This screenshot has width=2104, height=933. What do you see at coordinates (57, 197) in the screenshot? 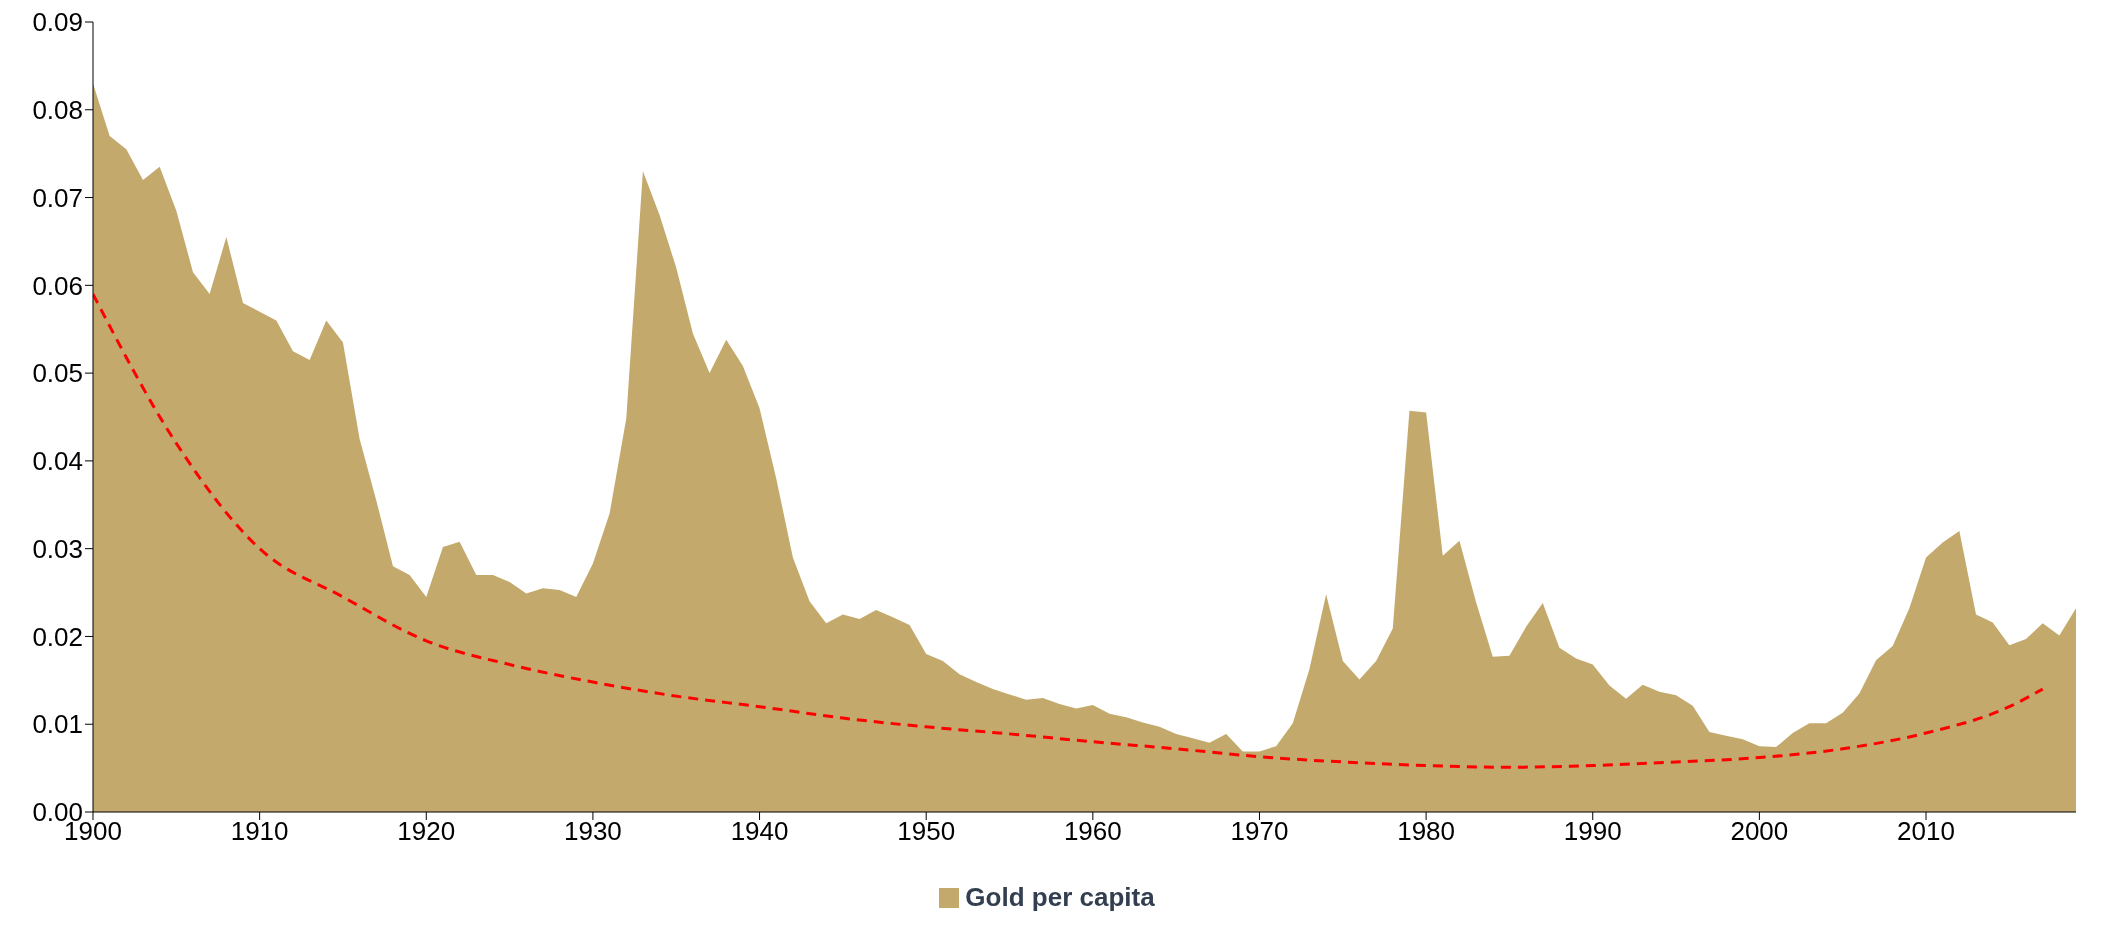
I see `y-tick-label: 0.07` at bounding box center [57, 197].